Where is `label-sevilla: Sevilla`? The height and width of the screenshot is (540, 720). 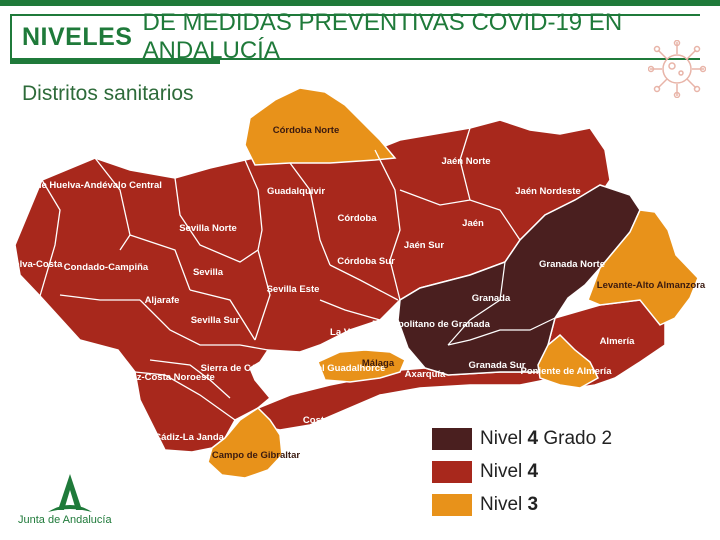
label-sevilla: Sevilla is located at coordinates (208, 272).